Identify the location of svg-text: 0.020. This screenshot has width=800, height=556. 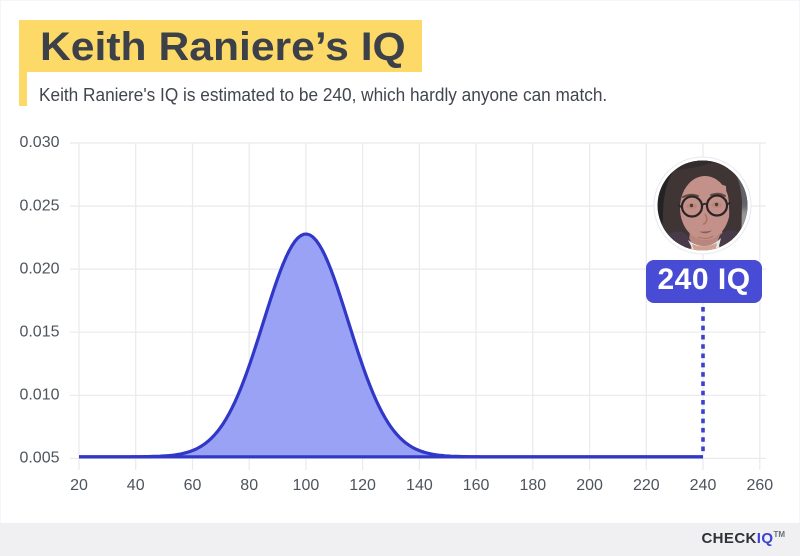
(39, 268).